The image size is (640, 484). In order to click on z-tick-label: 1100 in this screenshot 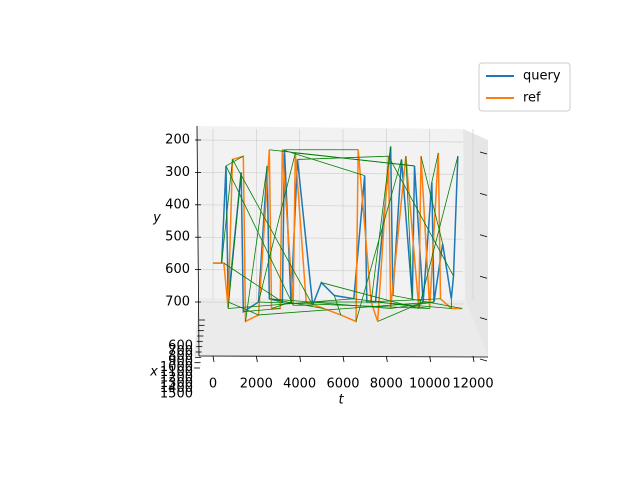, I will do `click(176, 372)`.